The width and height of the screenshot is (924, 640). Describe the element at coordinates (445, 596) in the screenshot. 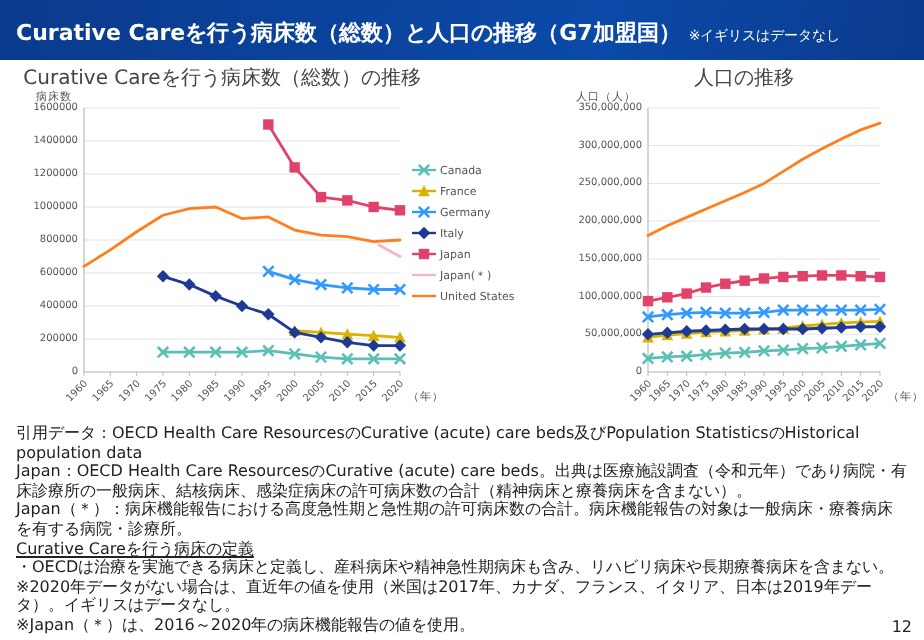

I see `text: ※2020年データがない場合は、直近年の値を使用（米国は2017年、カナダ、フランス、イタリア、日本は2019年データ）。イギリスはデータなし。` at that location.